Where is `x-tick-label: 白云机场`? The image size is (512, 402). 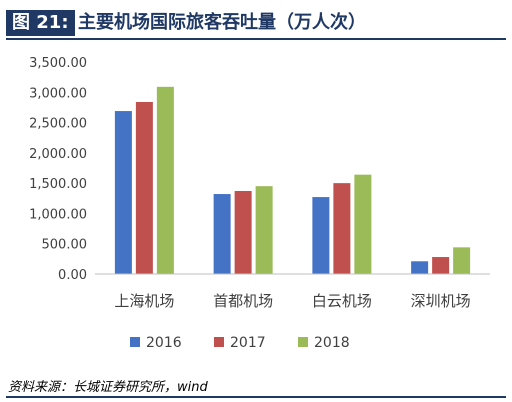
x-tick-label: 白云机场 is located at coordinates (342, 301).